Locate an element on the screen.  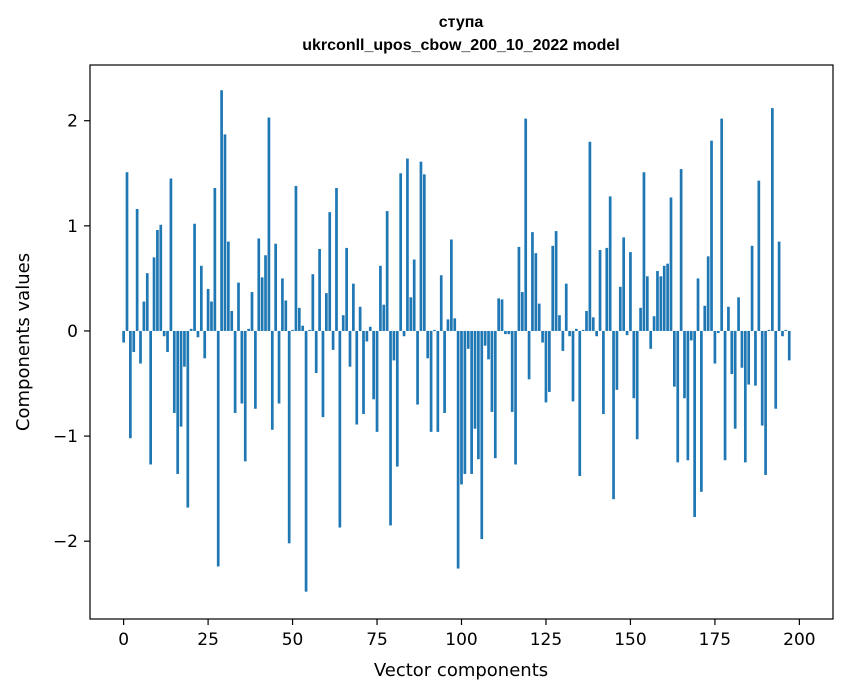
chart-title: ступа is located at coordinates (461, 22).